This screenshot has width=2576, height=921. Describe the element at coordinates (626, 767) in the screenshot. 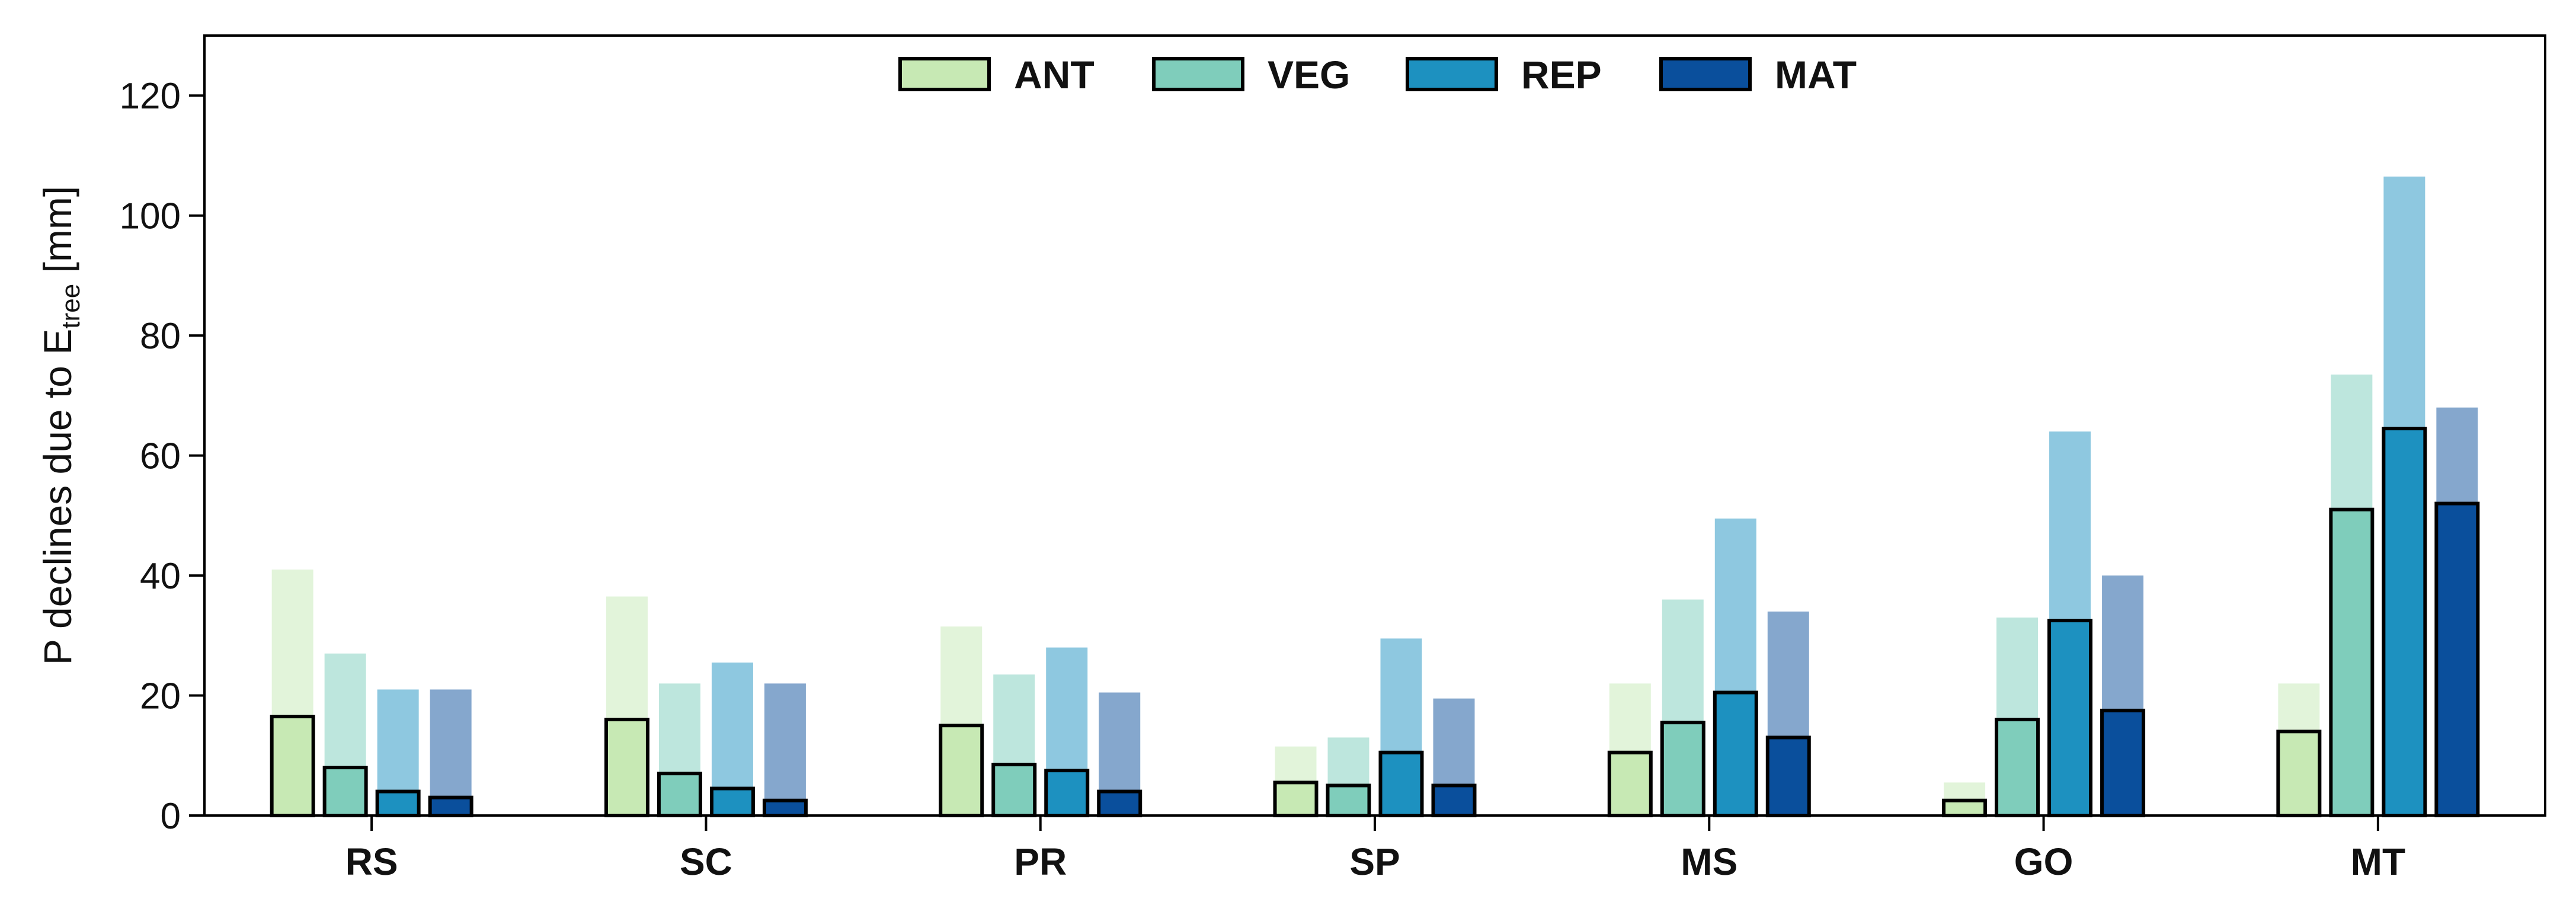

I see `bar-ant-sc` at that location.